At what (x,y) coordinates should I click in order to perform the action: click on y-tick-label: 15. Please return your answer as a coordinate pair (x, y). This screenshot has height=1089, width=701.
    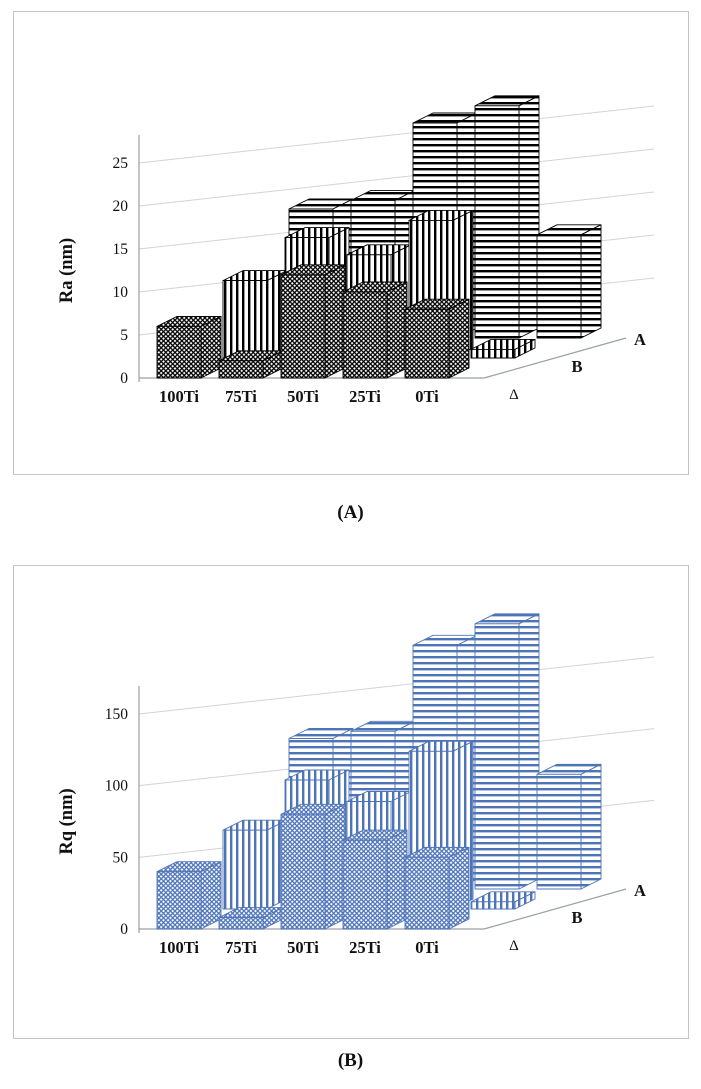
    Looking at the image, I should click on (121, 249).